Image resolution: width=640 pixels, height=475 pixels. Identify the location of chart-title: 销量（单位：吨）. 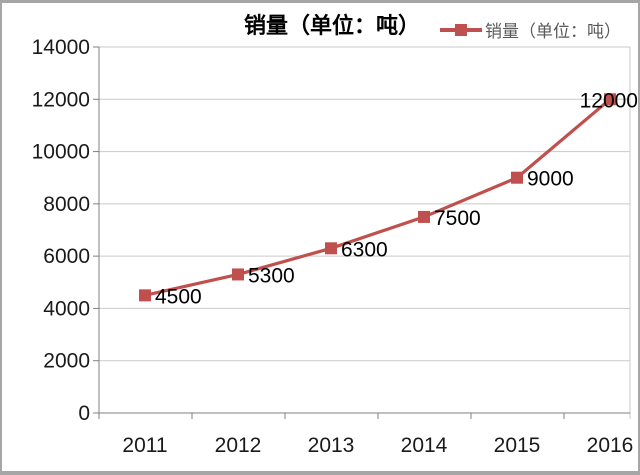
(332, 25).